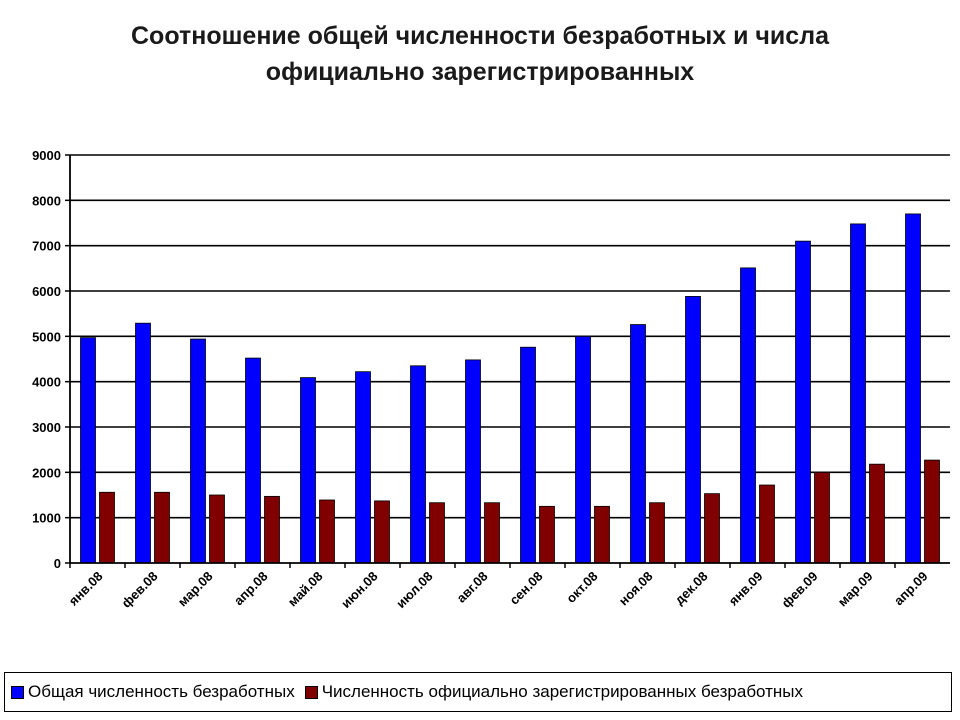  I want to click on x-tick-label-4: май.08, so click(305, 589).